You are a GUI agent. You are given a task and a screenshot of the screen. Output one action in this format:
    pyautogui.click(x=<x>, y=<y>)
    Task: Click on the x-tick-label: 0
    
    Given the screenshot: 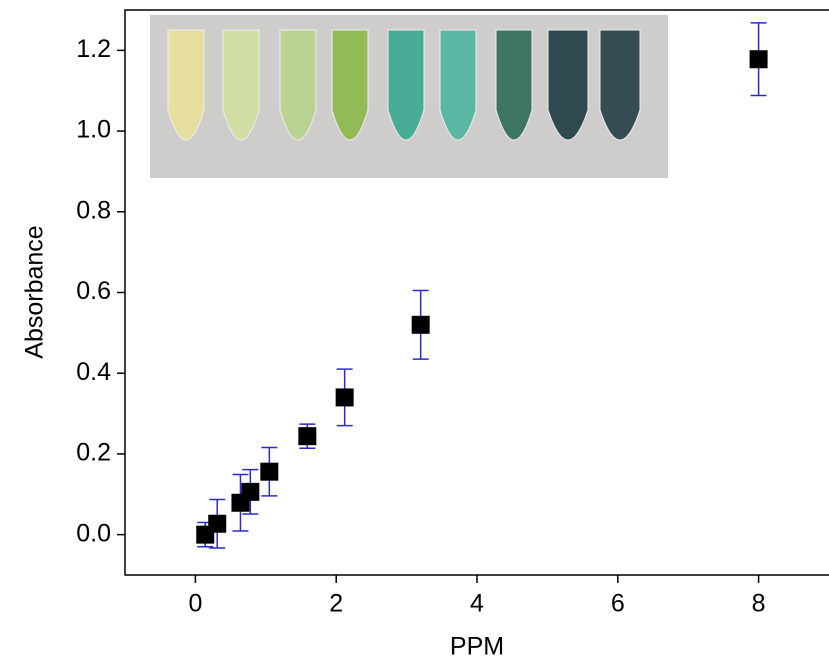 What is the action you would take?
    pyautogui.click(x=195, y=604)
    